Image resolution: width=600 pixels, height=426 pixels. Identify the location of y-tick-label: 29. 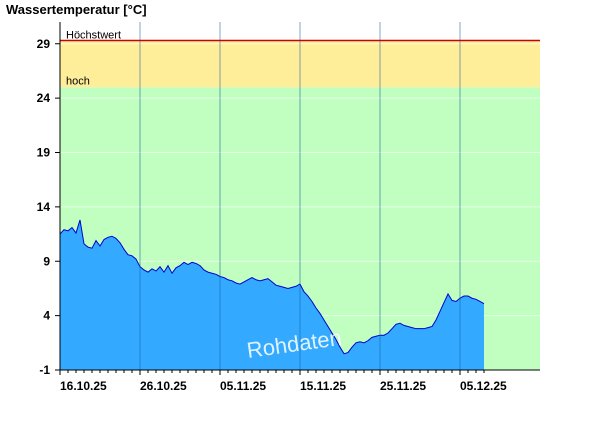
(44, 44).